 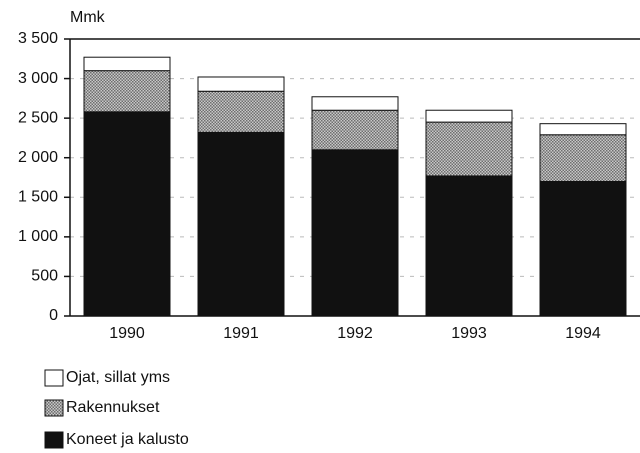 What do you see at coordinates (38, 78) in the screenshot?
I see `y-tick-label: 3 000` at bounding box center [38, 78].